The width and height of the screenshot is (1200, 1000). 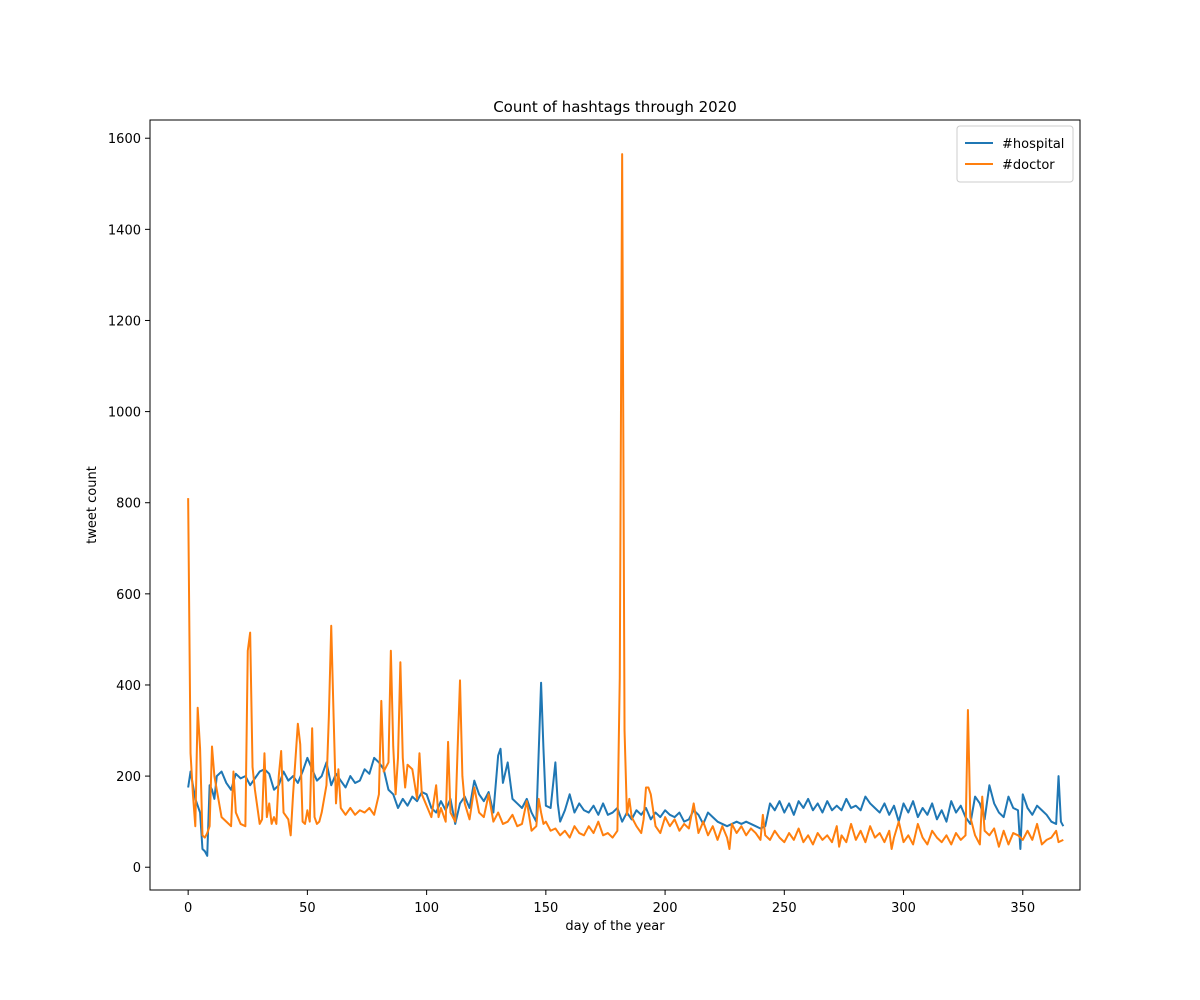 What do you see at coordinates (626, 769) in the screenshot?
I see `series-line-hospital` at bounding box center [626, 769].